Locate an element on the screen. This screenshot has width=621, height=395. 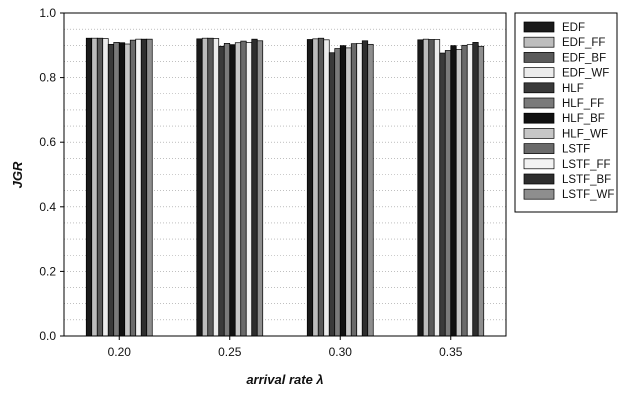
y-axis-ticks: 0.0 0.2 0.4 0.6 0.8 1.0 is located at coordinates (51, 174).